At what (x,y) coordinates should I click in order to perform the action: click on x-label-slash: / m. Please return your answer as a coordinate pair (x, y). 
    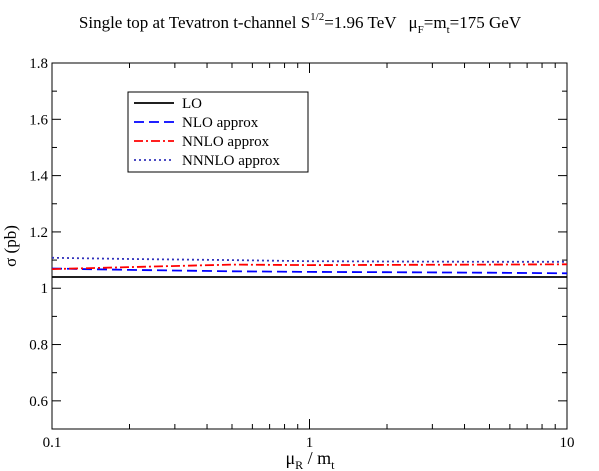
    Looking at the image, I should click on (317, 458).